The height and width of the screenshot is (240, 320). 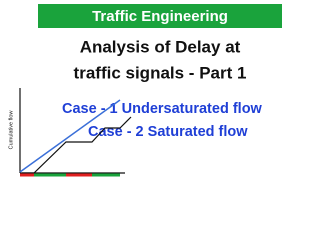 I want to click on header-banner, so click(x=160, y=16).